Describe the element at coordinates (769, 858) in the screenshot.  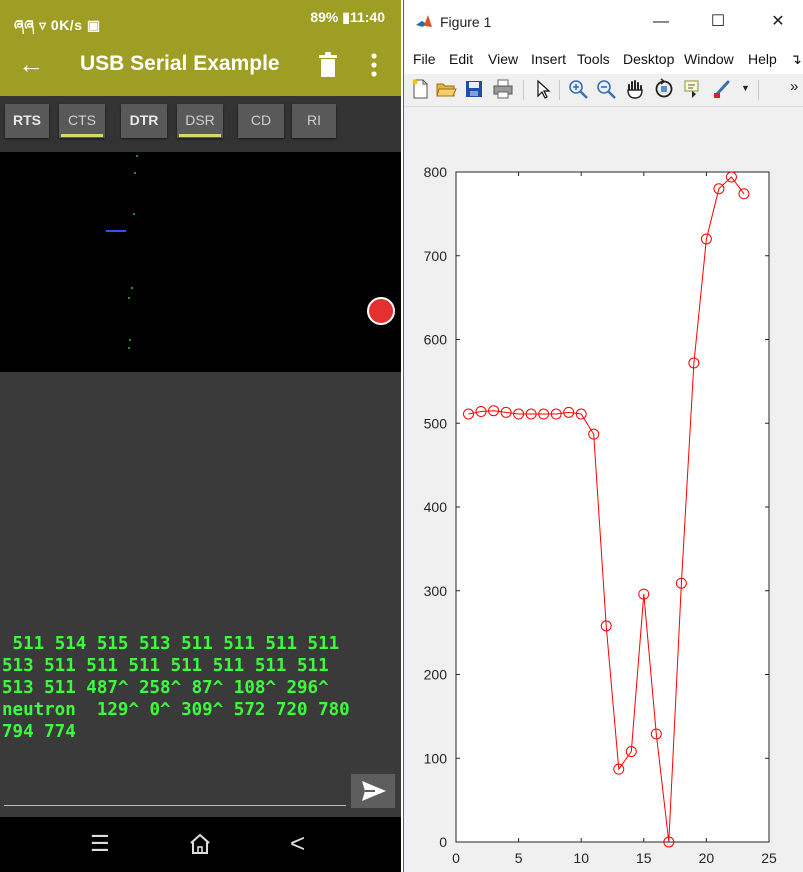
I see `x-tick-label: 25` at that location.